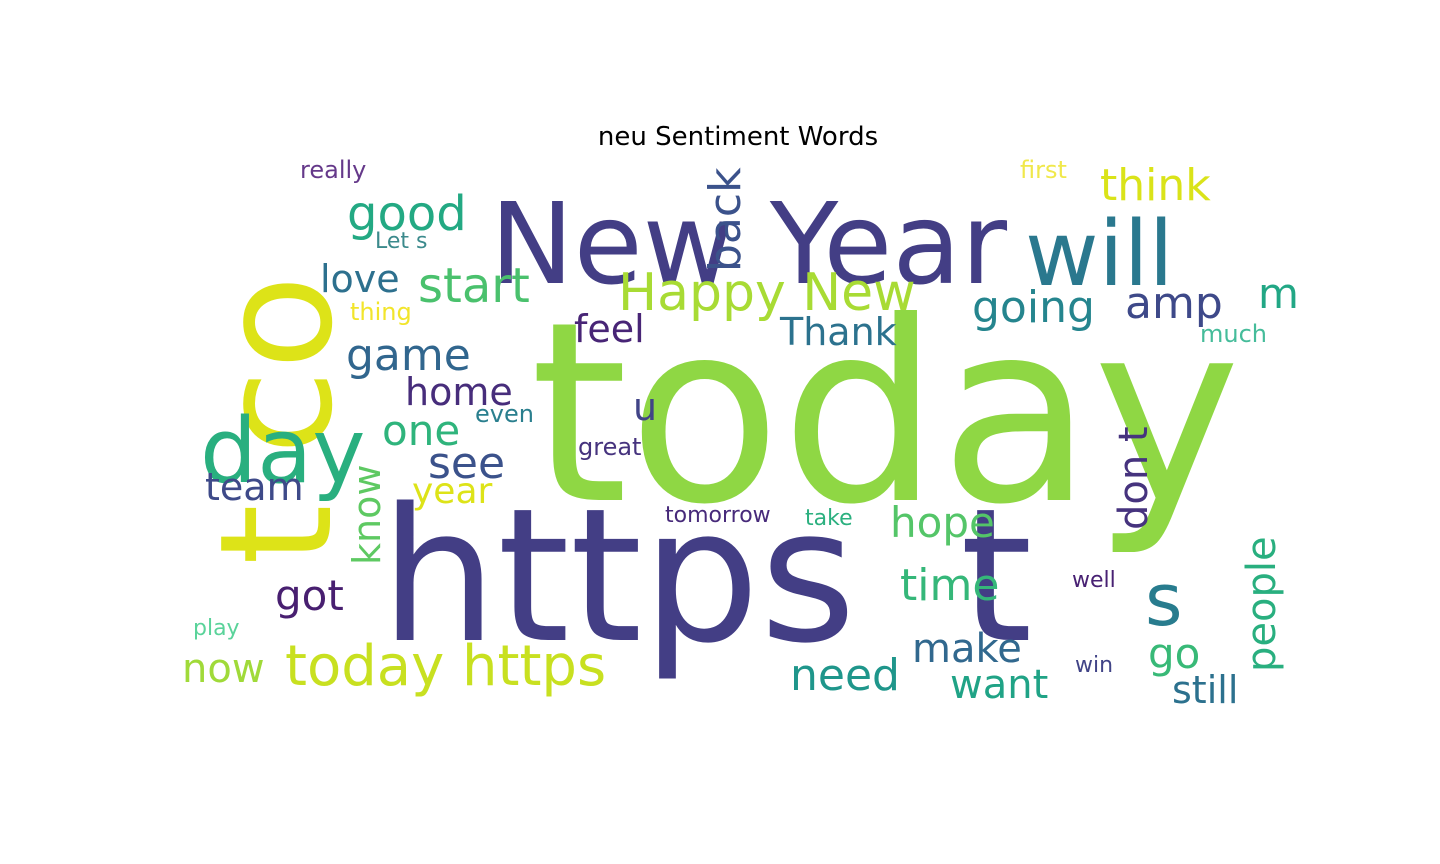 This screenshot has height=864, width=1440. Describe the element at coordinates (407, 214) in the screenshot. I see `word-good: good` at that location.